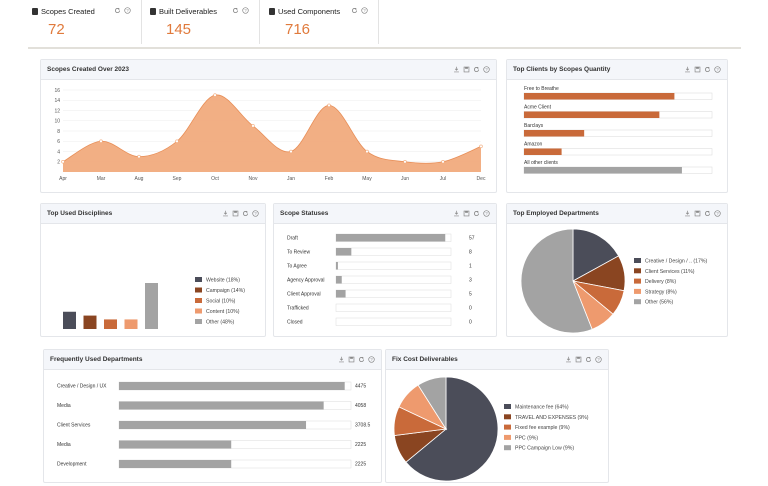 Image resolution: width=768 pixels, height=486 pixels. I want to click on legend-label: Other (48%), so click(220, 323).